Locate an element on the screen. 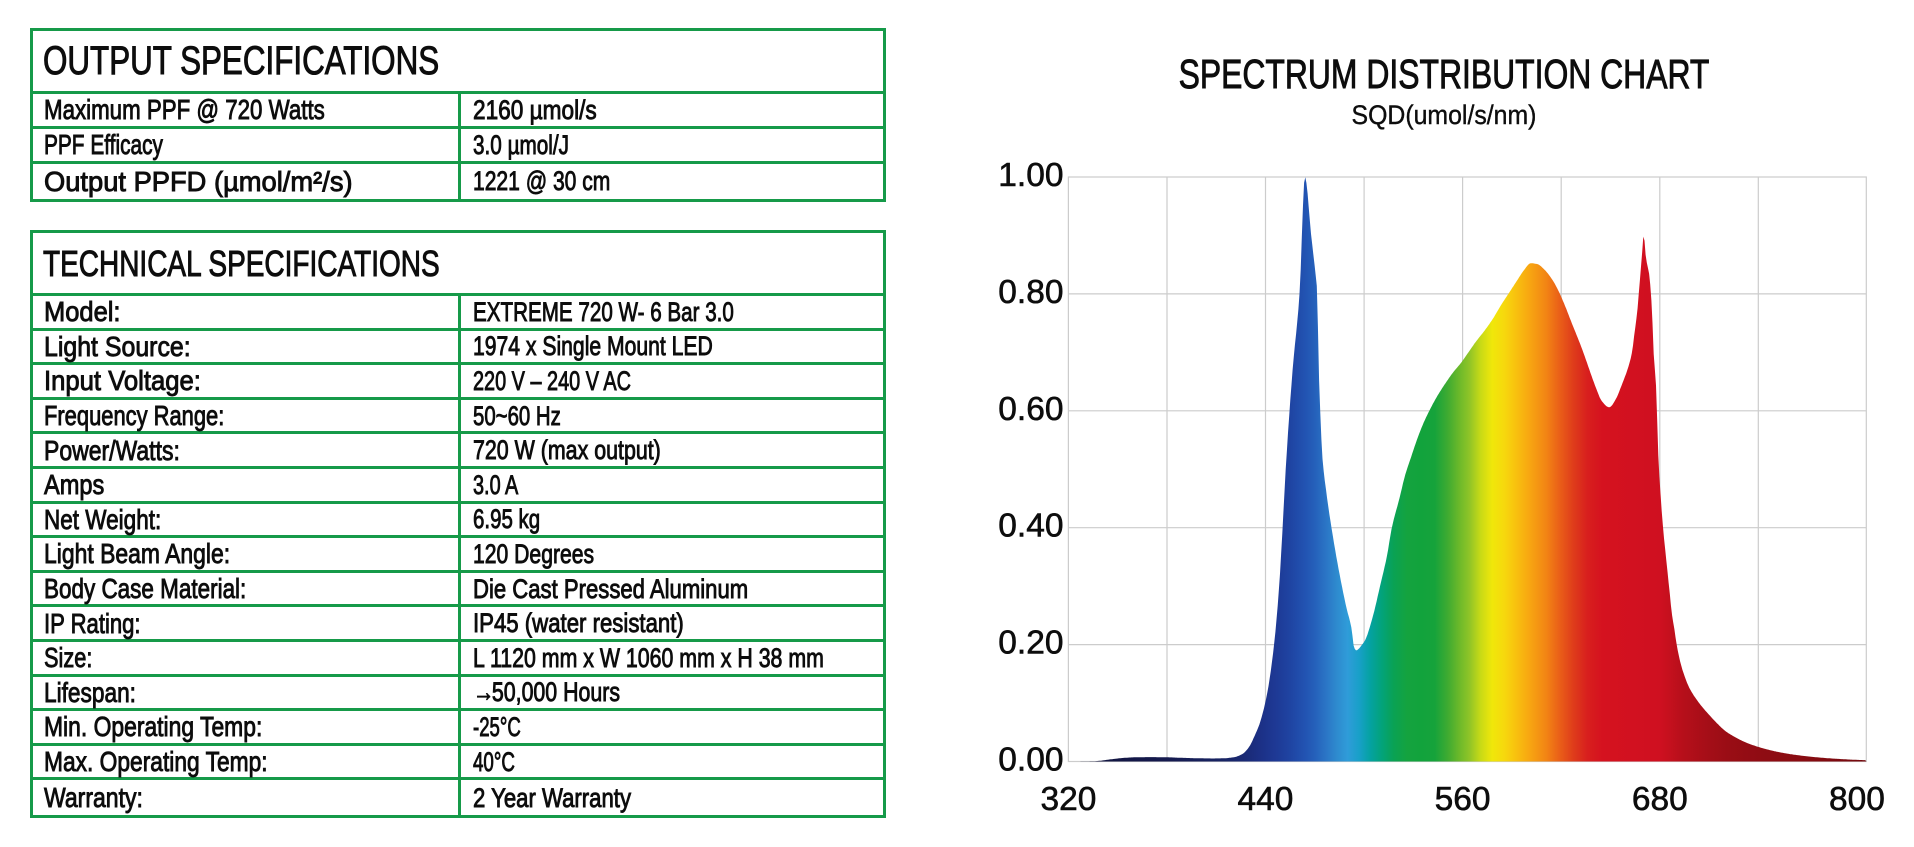 The width and height of the screenshot is (1914, 847). svg-text: 560 is located at coordinates (1463, 799).